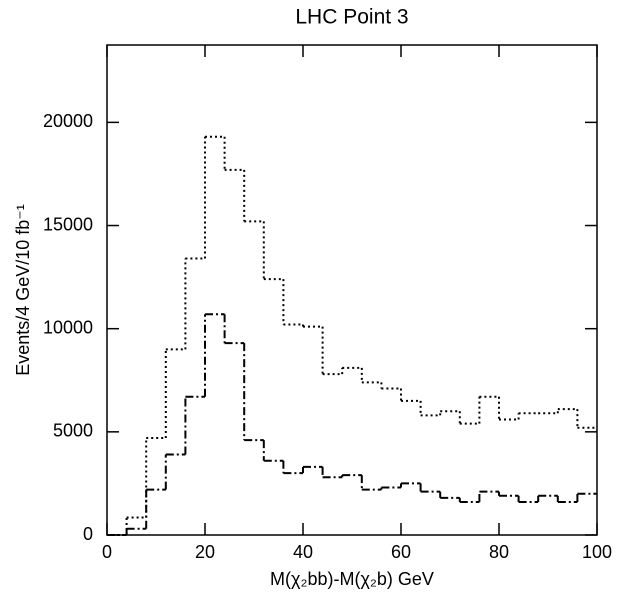 This screenshot has width=620, height=595. I want to click on y-tick-label: 10000, so click(68, 327).